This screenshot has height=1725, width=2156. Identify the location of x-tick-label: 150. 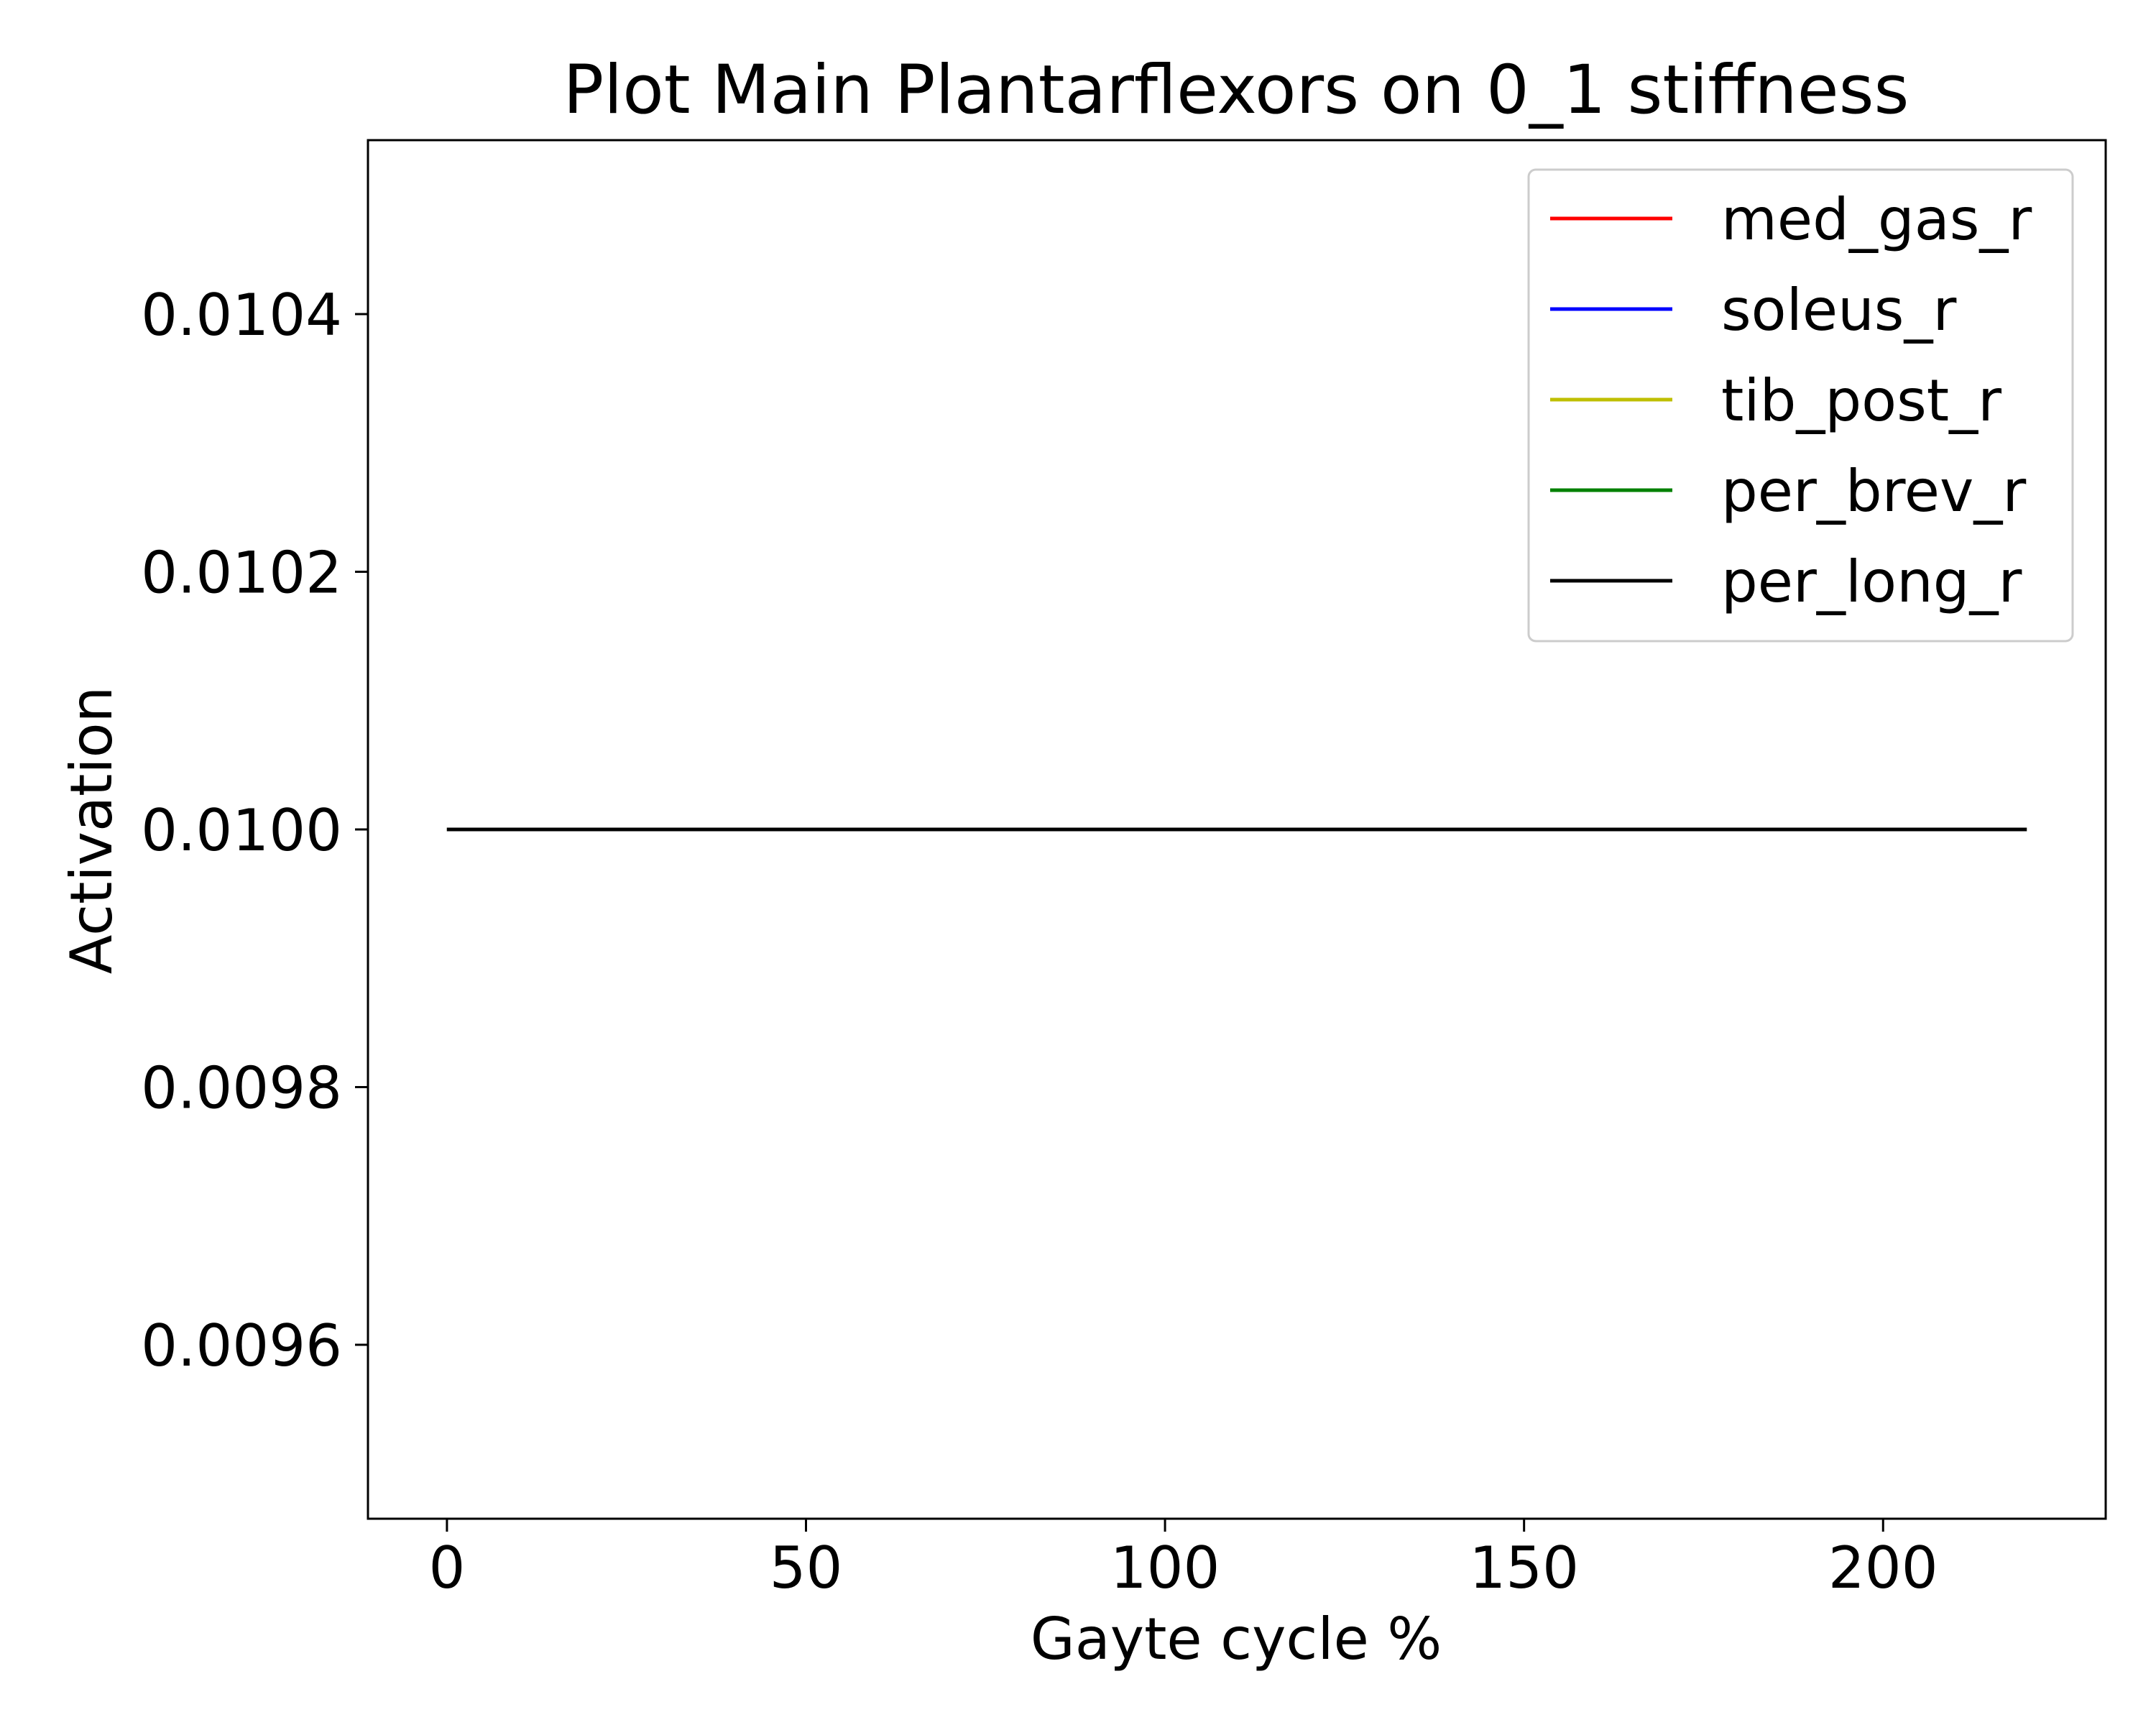
(1524, 1568).